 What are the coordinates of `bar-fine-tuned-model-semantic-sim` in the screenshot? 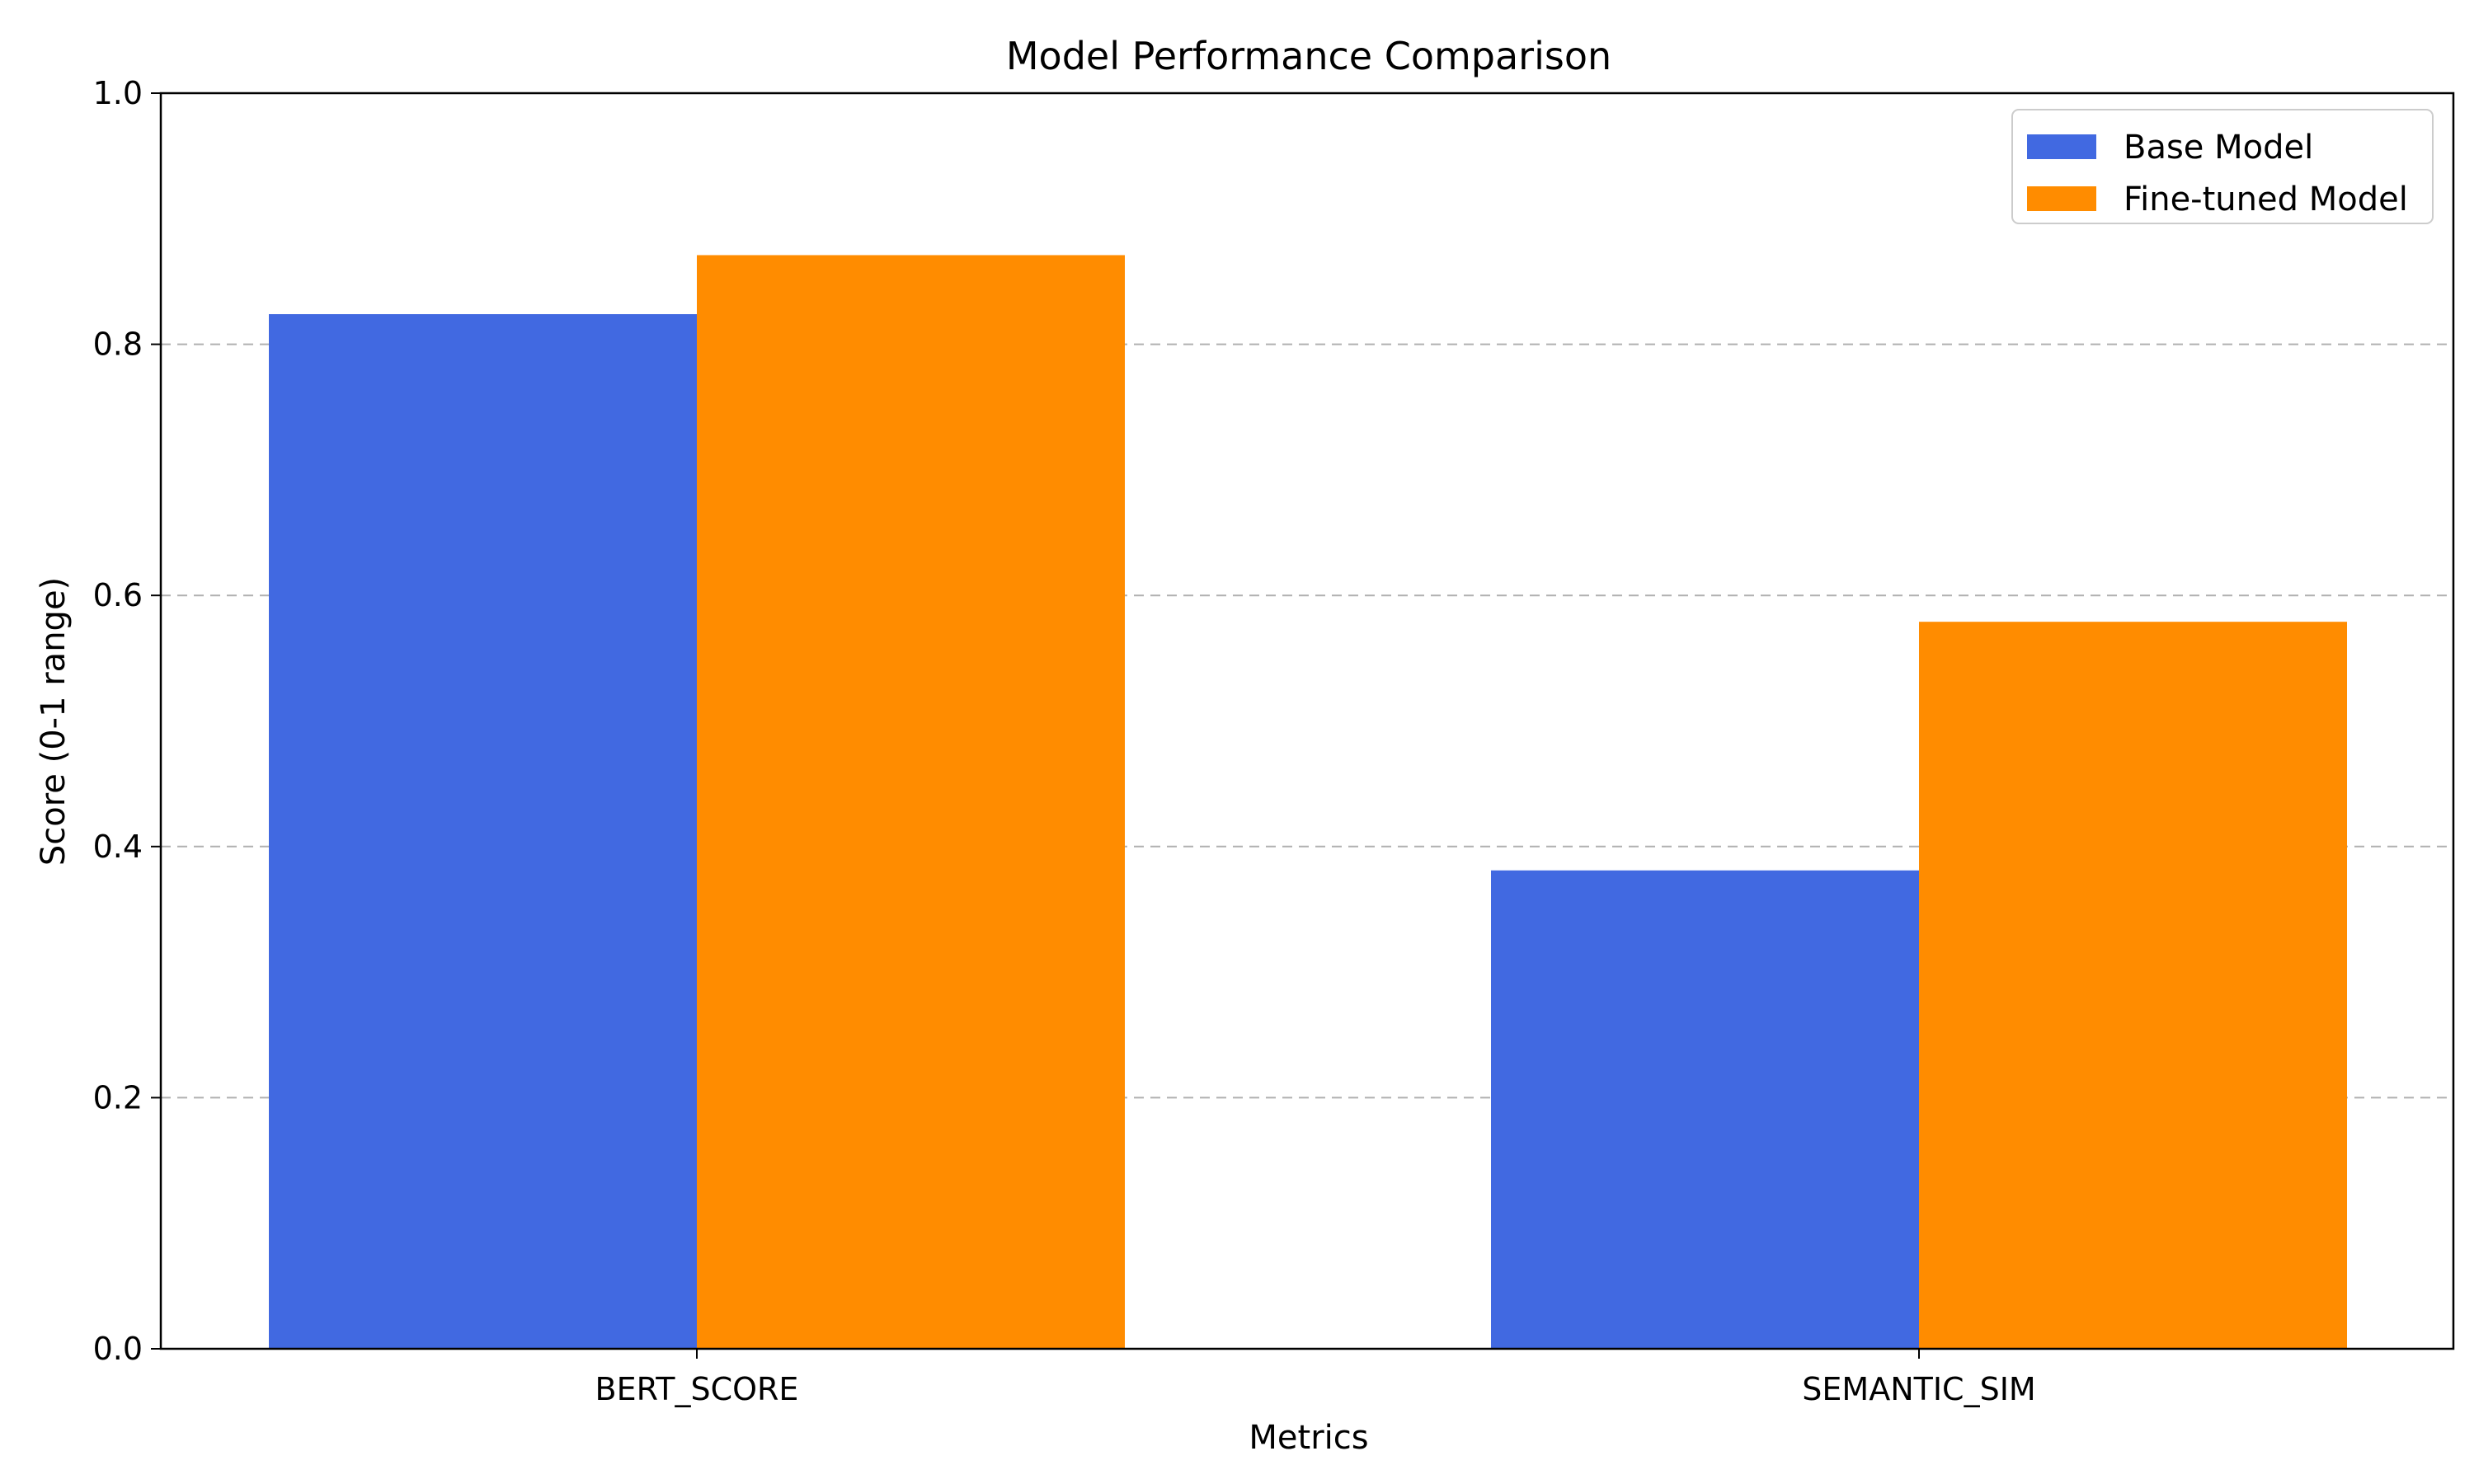 It's located at (2133, 986).